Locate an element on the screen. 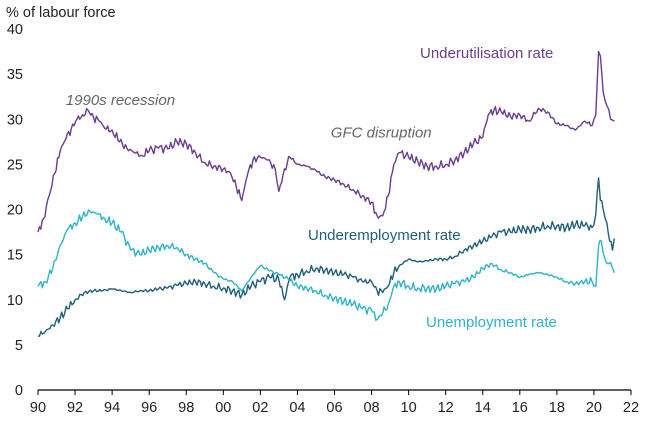 The width and height of the screenshot is (651, 425). x-tick-label: 22 is located at coordinates (631, 408).